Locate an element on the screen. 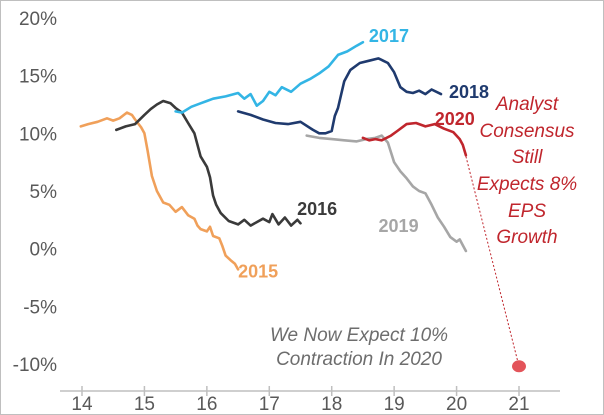 This screenshot has height=415, width=604. y-axis: 20% 15% 10% 5% 0% -5% -10% is located at coordinates (35, 192).